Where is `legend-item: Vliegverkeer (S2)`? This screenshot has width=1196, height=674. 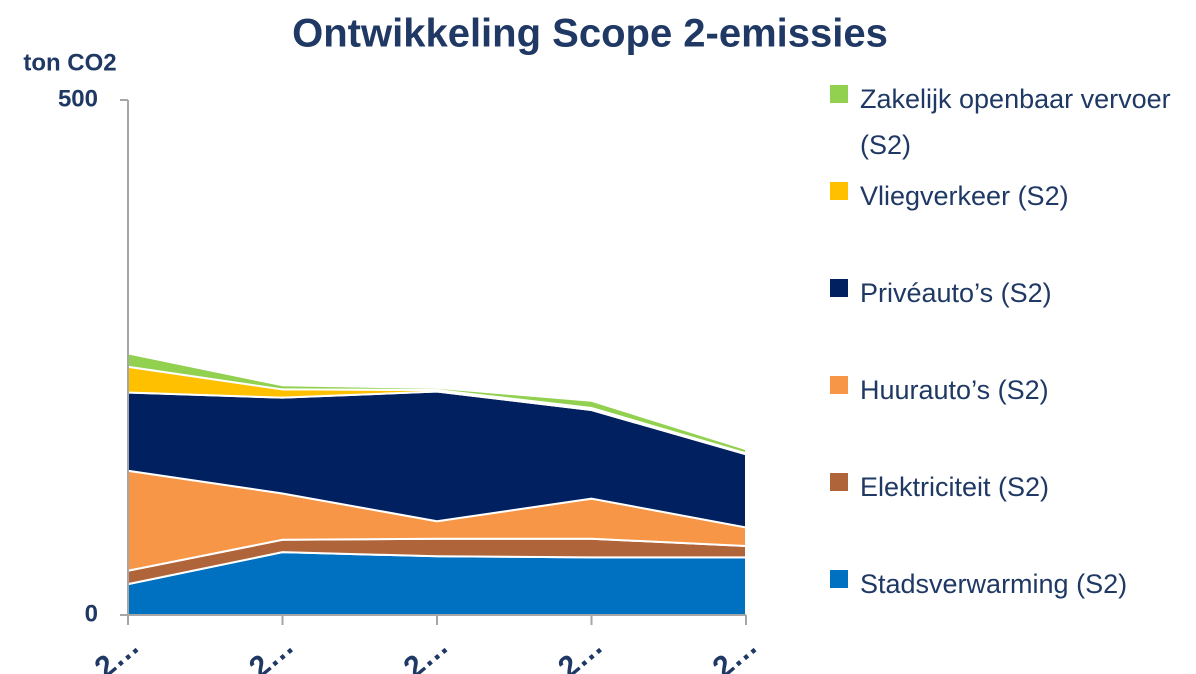
legend-item: Vliegverkeer (S2) is located at coordinates (1010, 196).